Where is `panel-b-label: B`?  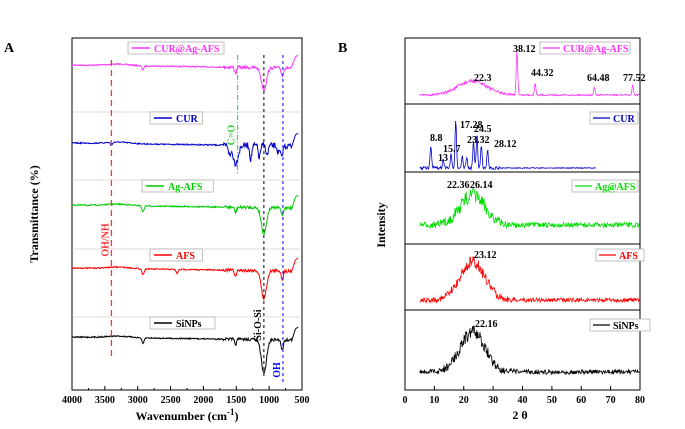
panel-b-label: B is located at coordinates (342, 48).